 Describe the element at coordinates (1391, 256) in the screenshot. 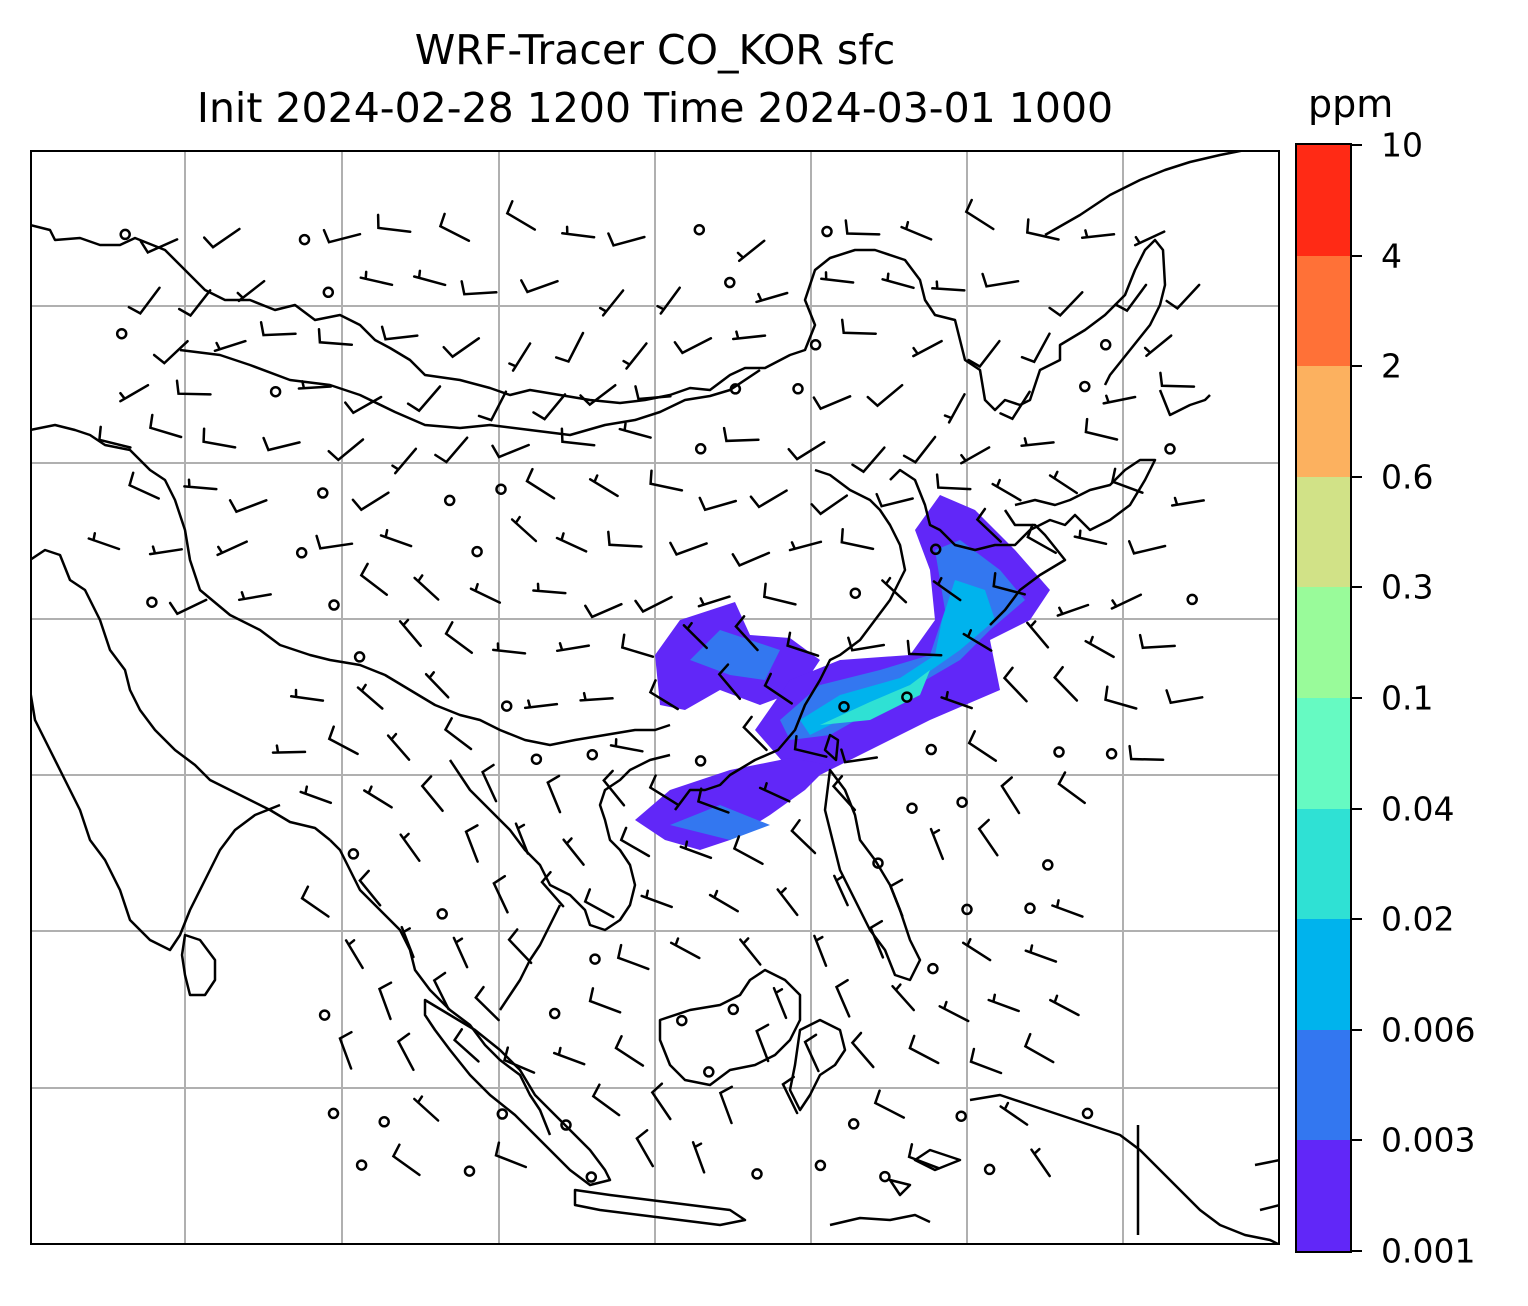

I see `colorbar-tick-label: 4` at that location.